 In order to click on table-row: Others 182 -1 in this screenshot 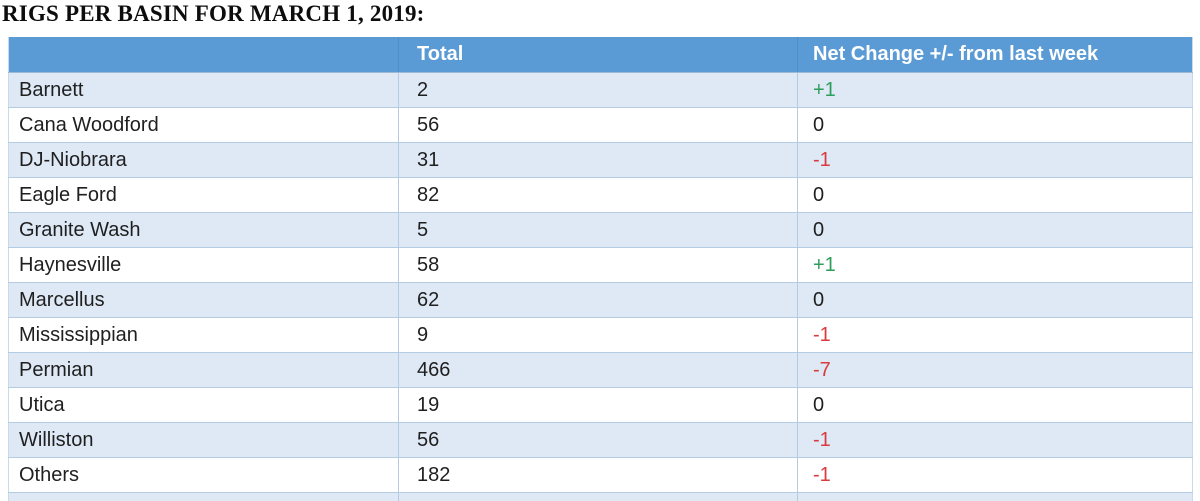, I will do `click(600, 475)`.